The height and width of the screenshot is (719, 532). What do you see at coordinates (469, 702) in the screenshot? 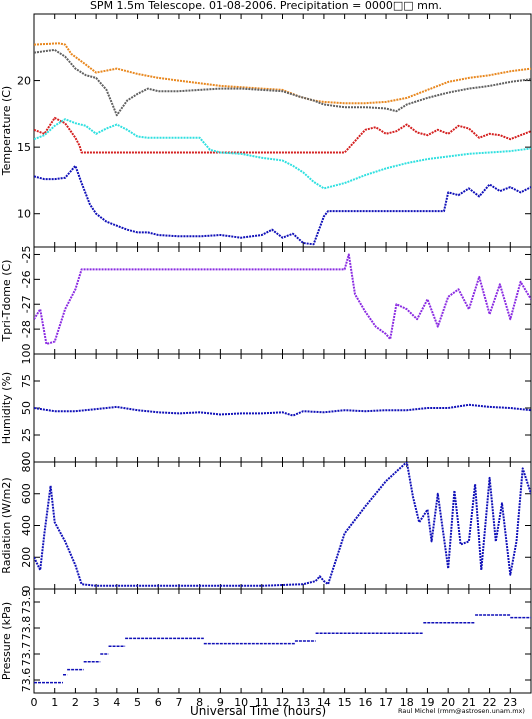
I see `x-tick-label: 21` at bounding box center [469, 702].